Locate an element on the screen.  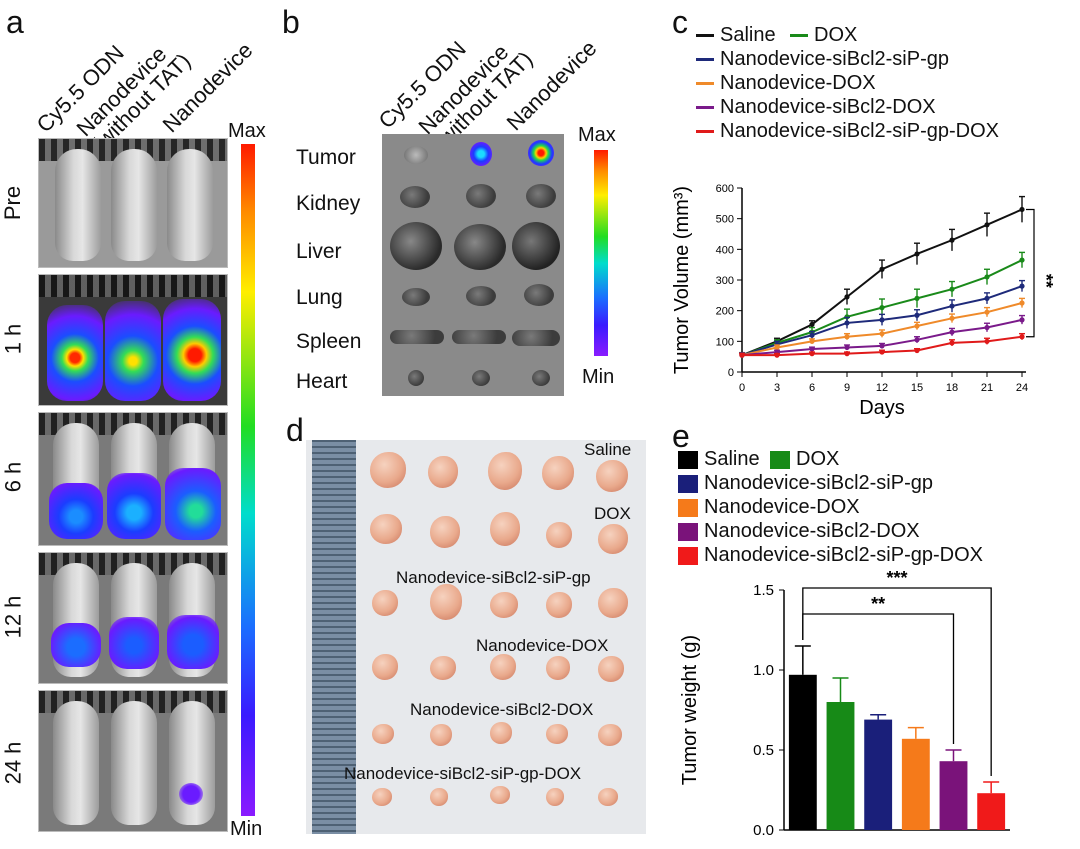
legend-label: Nanodevice-siBcl2-siP-gp-DOX is located at coordinates (859, 131).